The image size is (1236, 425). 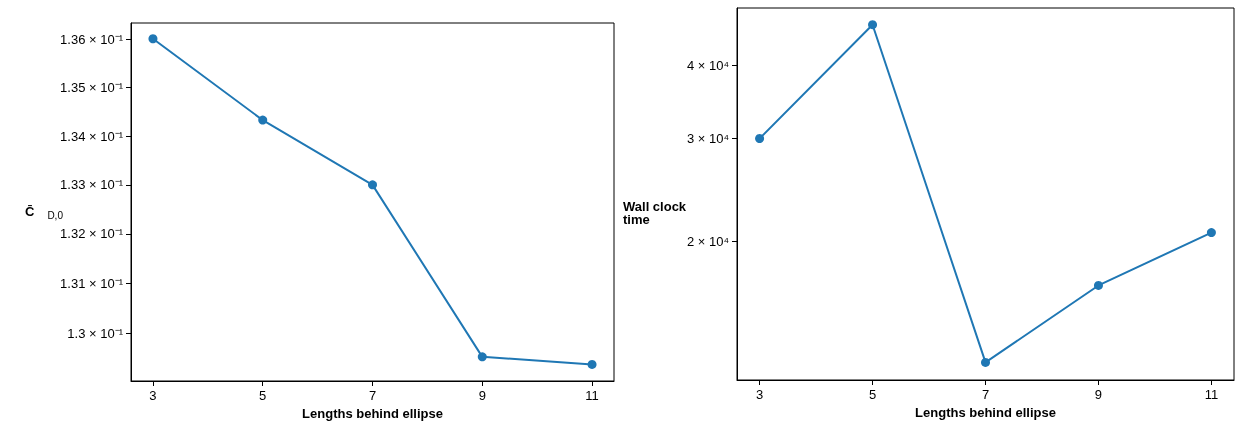 I want to click on y-tick-label: 2 × 10⁴, so click(x=707, y=241).